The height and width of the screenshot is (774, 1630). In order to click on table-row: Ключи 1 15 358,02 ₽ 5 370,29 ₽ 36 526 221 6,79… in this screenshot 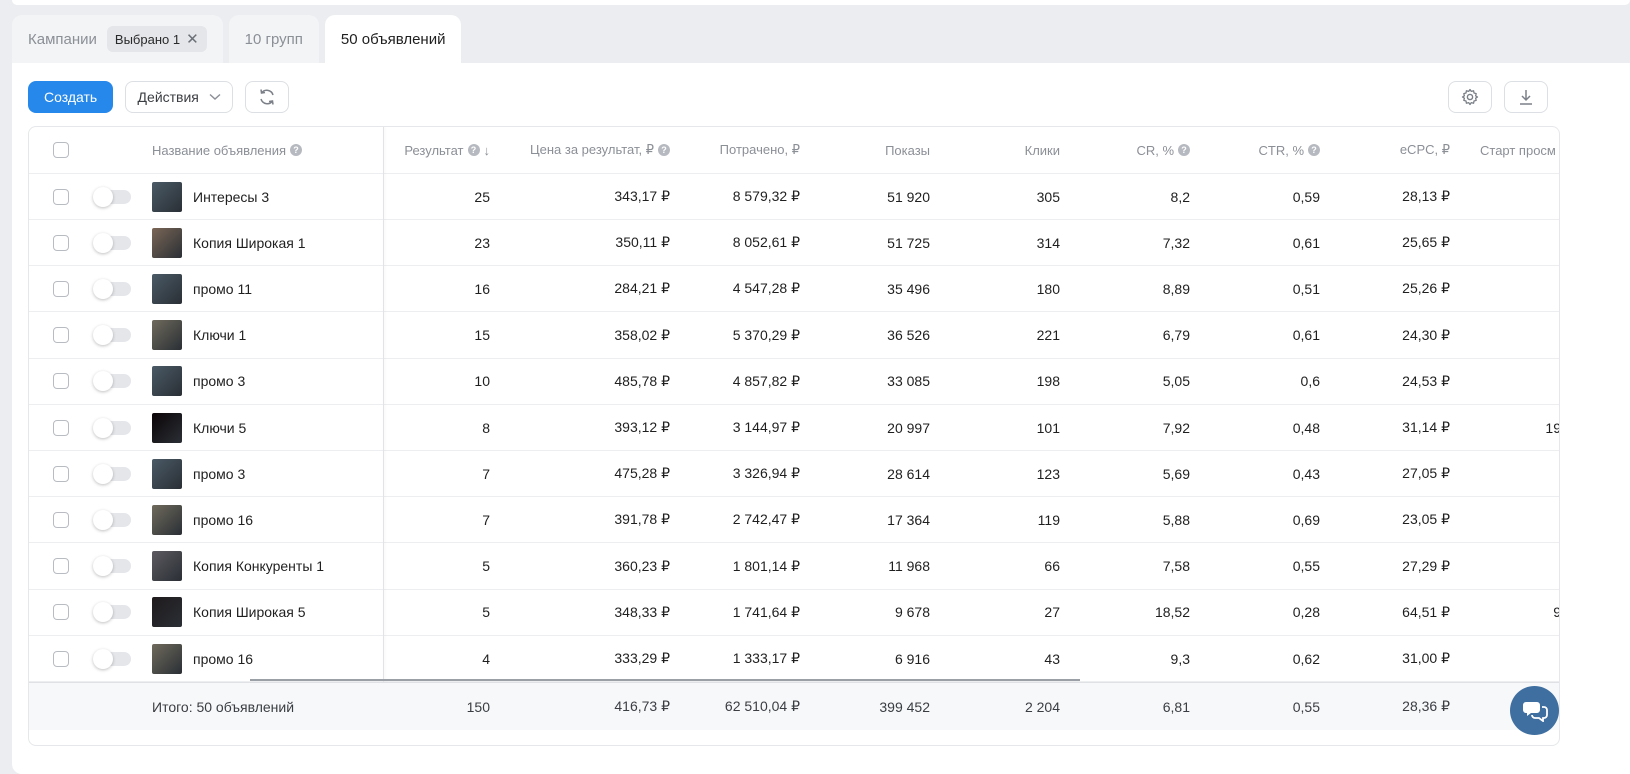, I will do `click(794, 336)`.